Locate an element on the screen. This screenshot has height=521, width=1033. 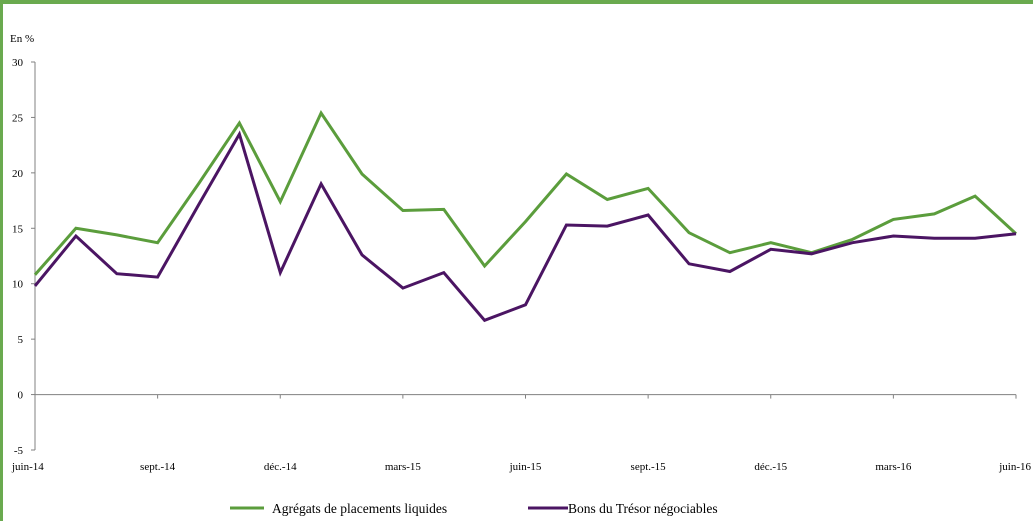
x-tick-label: mars-15 is located at coordinates (403, 467).